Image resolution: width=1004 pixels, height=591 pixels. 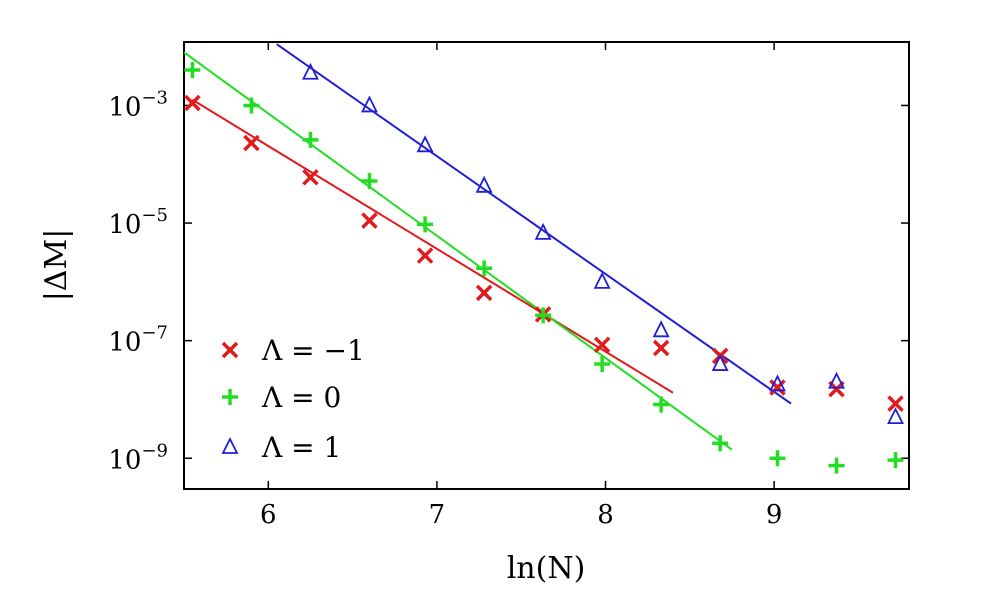 I want to click on y-tick-label: 10⁻³, so click(x=138, y=104).